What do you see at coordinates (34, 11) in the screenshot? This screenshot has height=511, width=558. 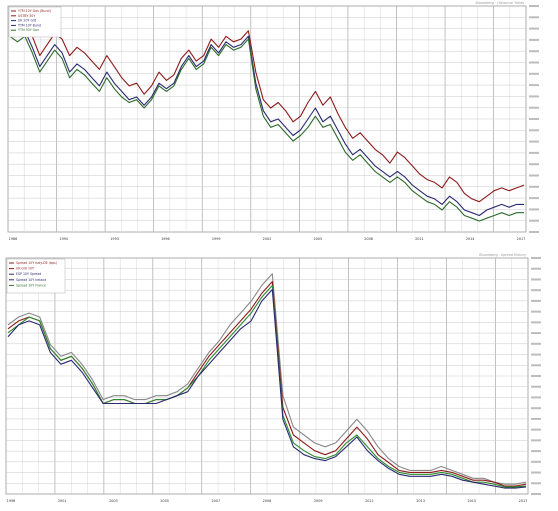 I see `legend-entry: YTM 10Y Gov (Bund)` at bounding box center [34, 11].